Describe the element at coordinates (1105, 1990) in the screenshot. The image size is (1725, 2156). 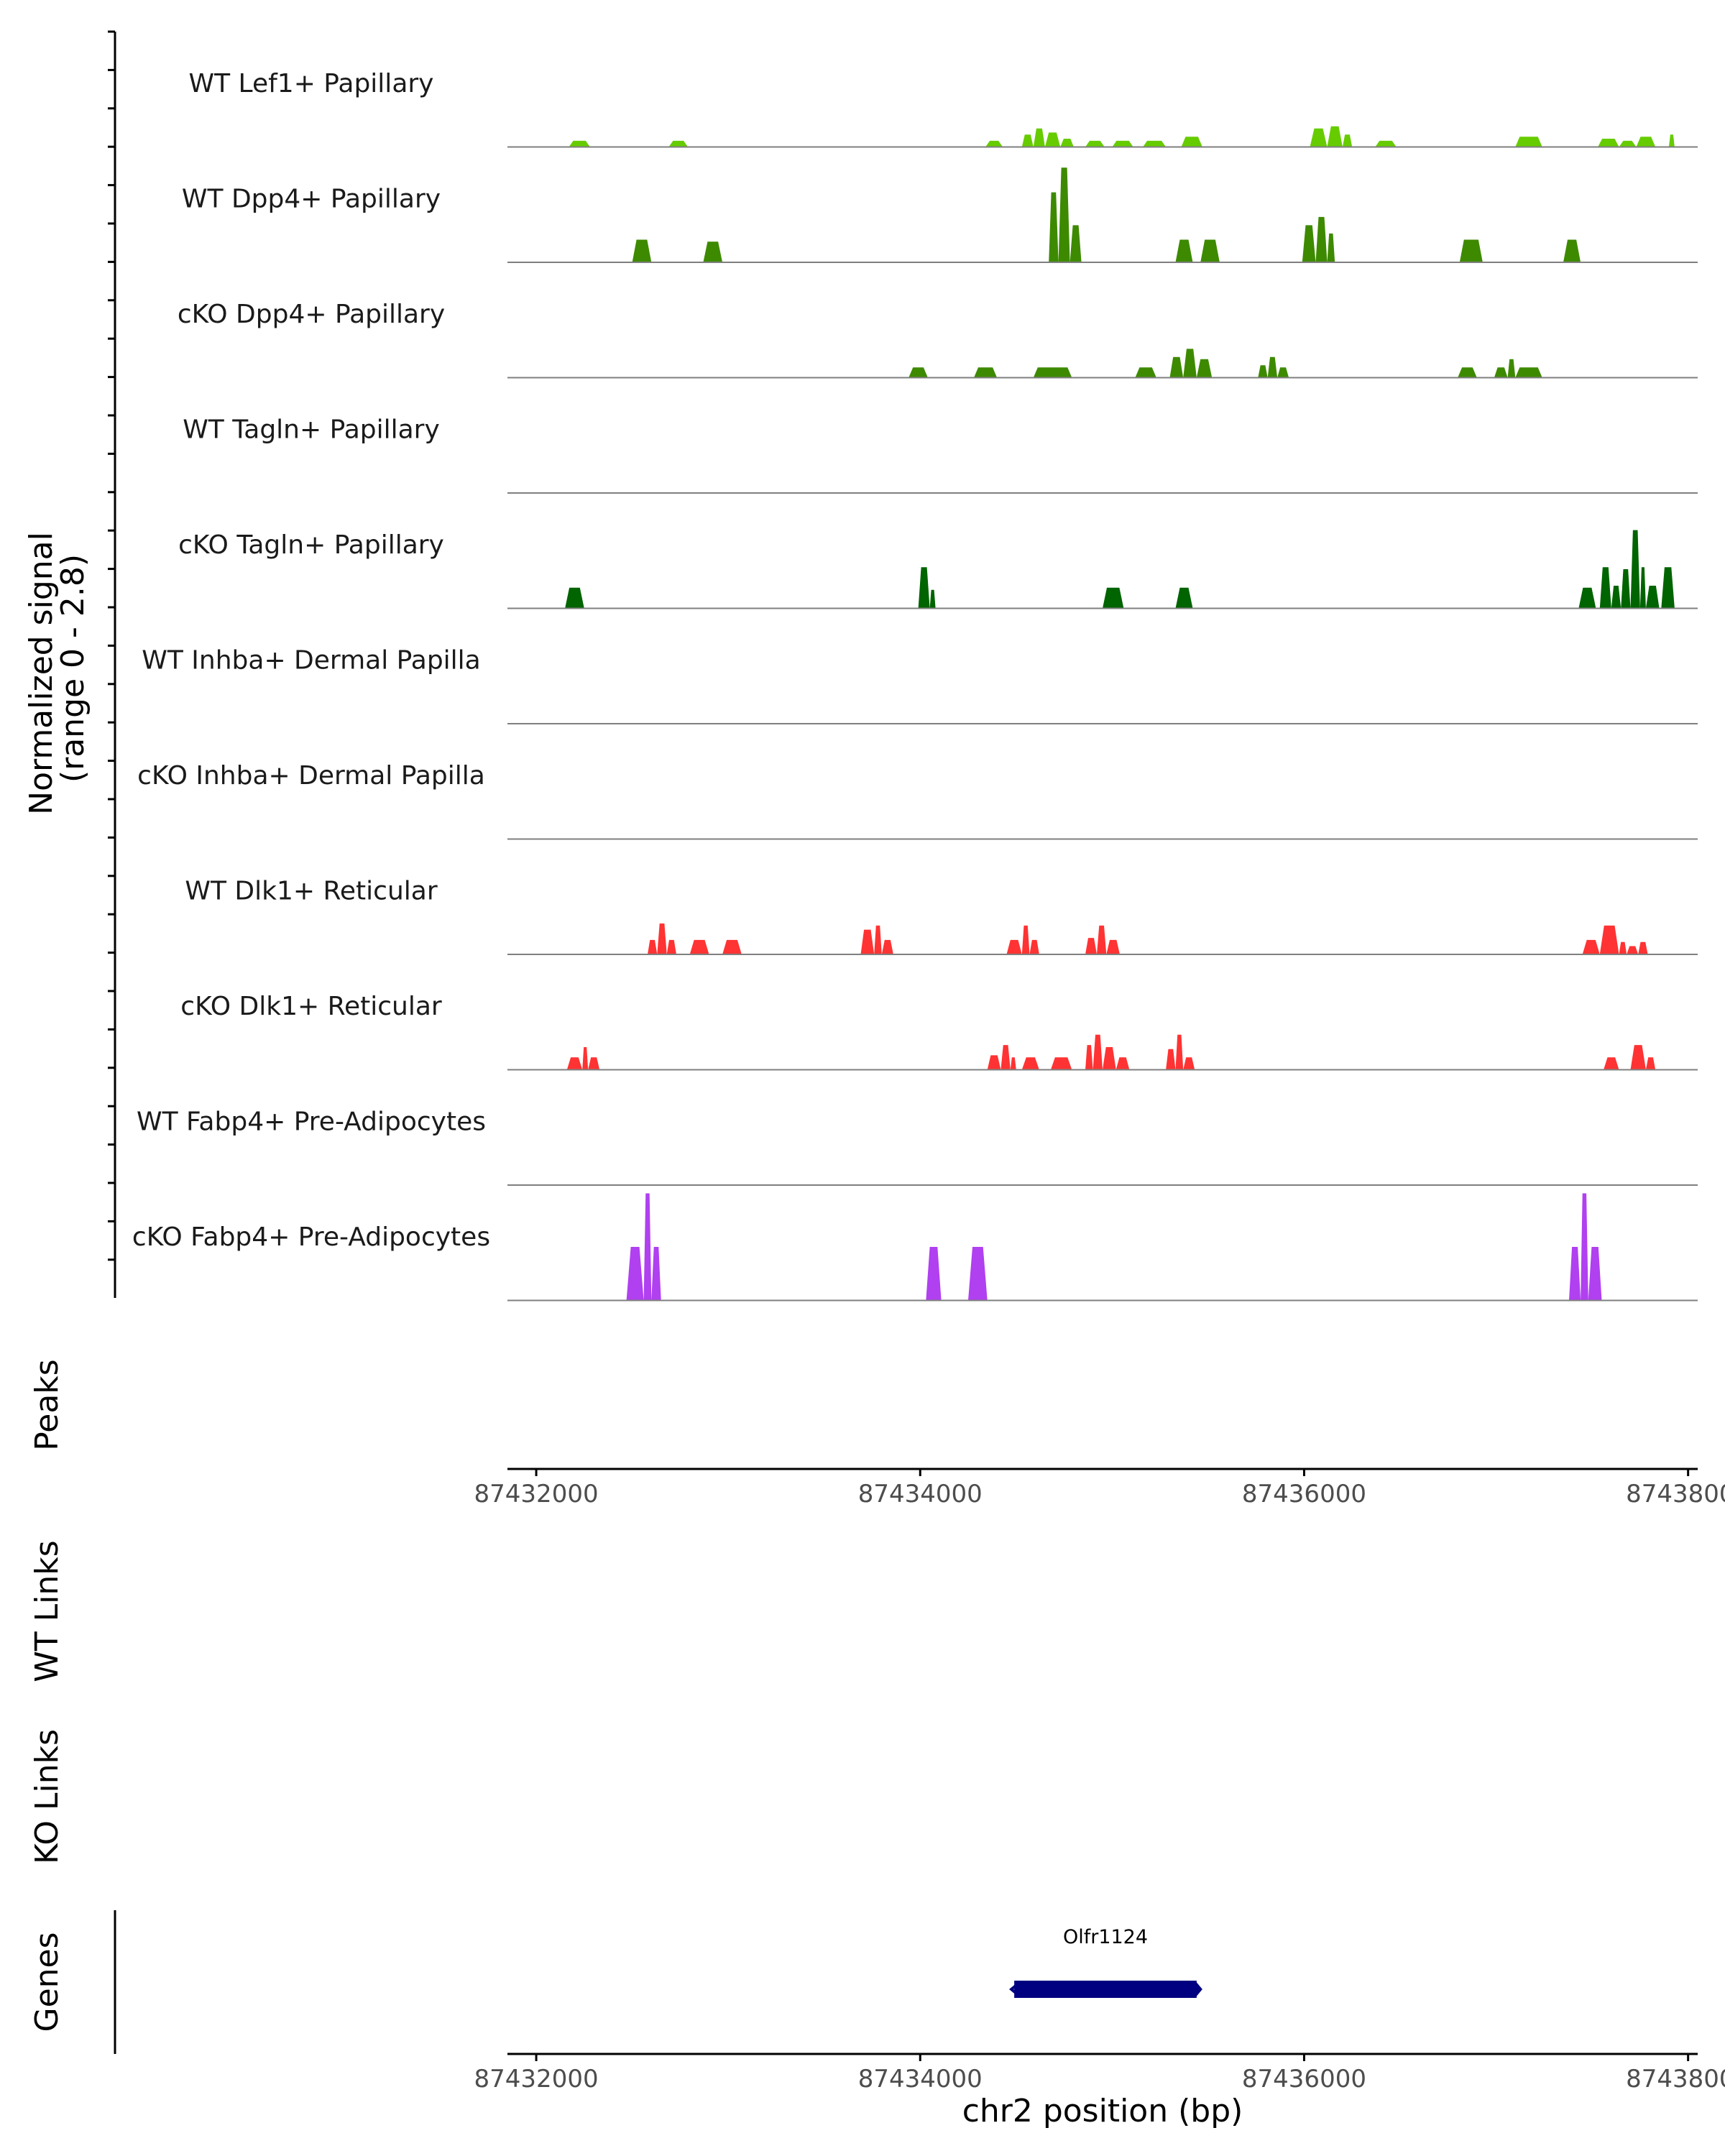
I see `gene-body` at that location.